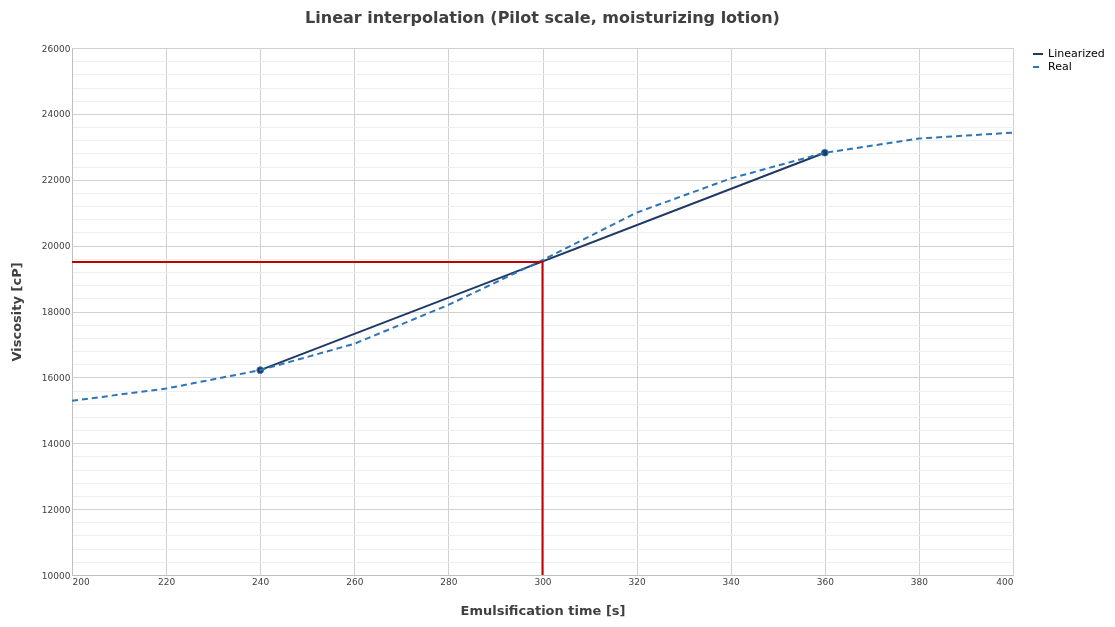  I want to click on y-tick-label: 18000, so click(56, 312).